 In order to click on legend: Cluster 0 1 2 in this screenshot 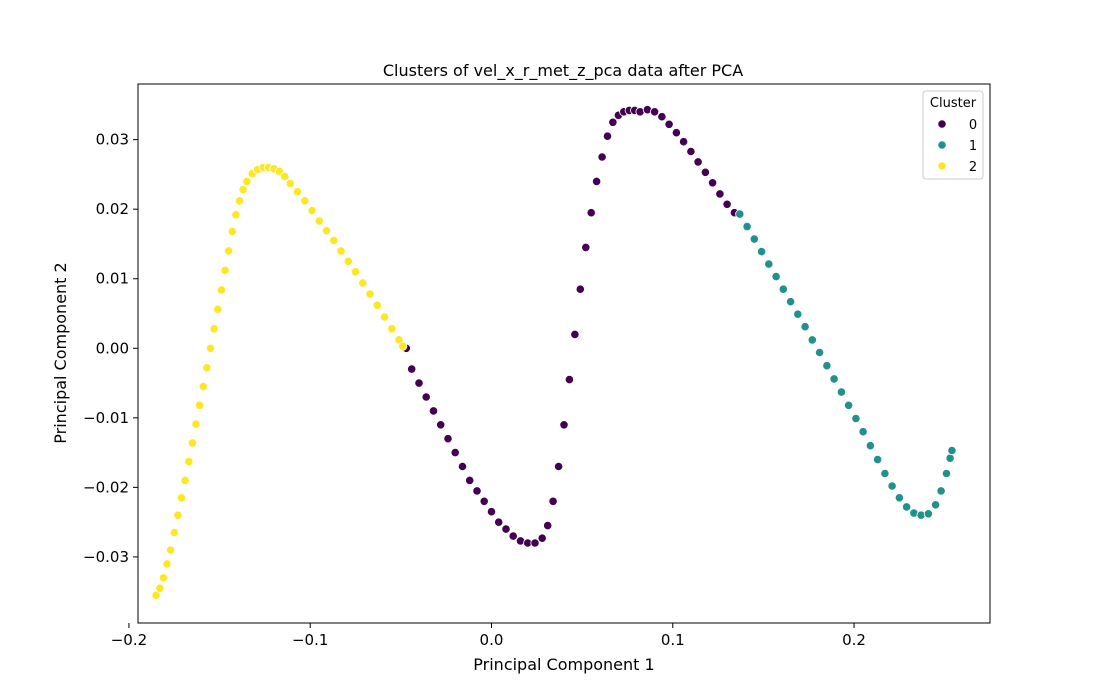, I will do `click(953, 135)`.